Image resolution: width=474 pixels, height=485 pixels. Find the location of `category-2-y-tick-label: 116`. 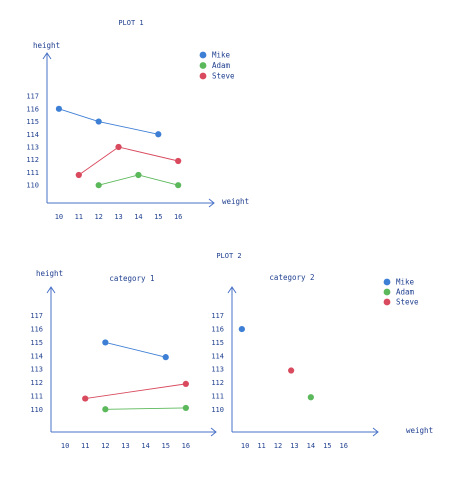

category-2-y-tick-label: 116 is located at coordinates (217, 330).